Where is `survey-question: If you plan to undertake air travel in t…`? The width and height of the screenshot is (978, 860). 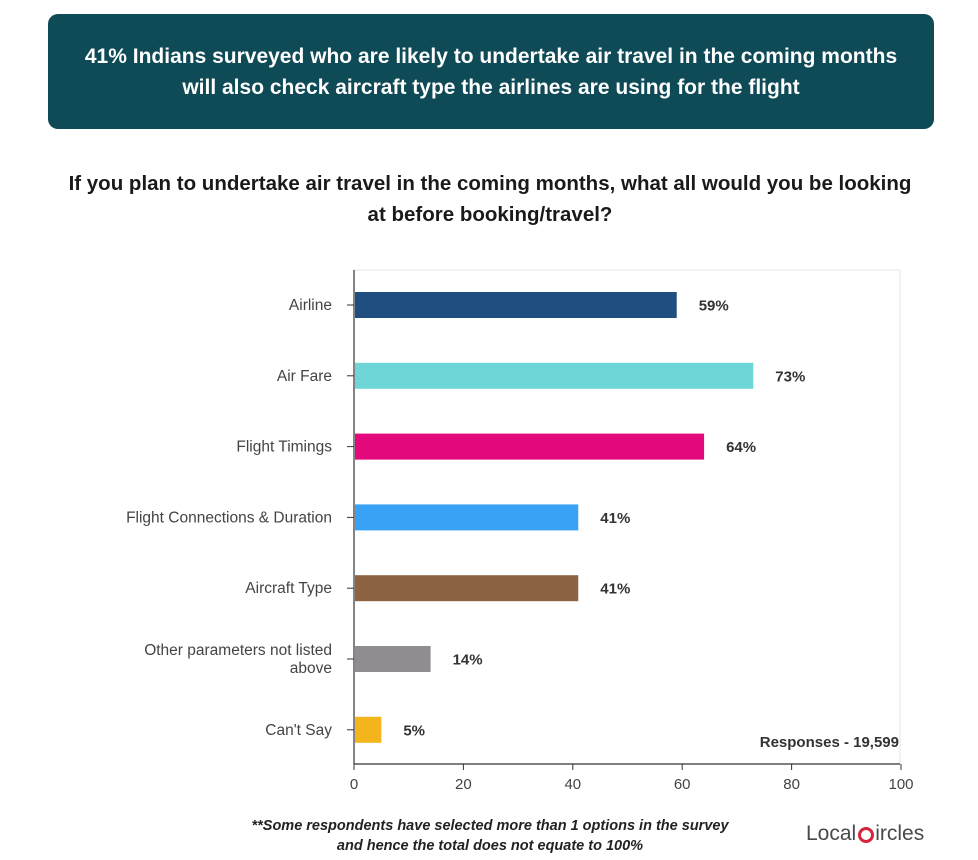 survey-question: If you plan to undertake air travel in t… is located at coordinates (490, 199).